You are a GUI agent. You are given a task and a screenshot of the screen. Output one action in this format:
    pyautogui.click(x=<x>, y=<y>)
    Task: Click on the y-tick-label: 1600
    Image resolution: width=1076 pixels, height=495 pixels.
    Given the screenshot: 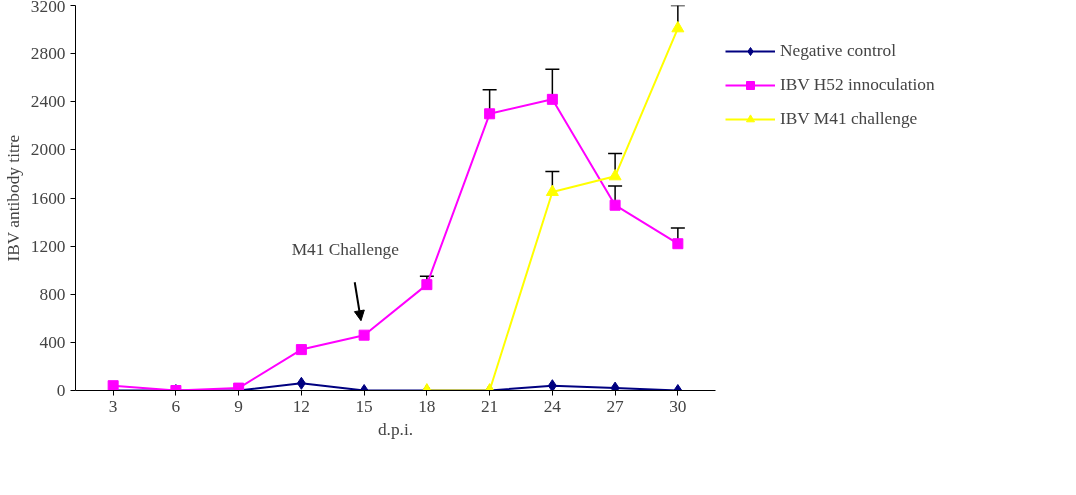 What is the action you would take?
    pyautogui.click(x=48, y=198)
    